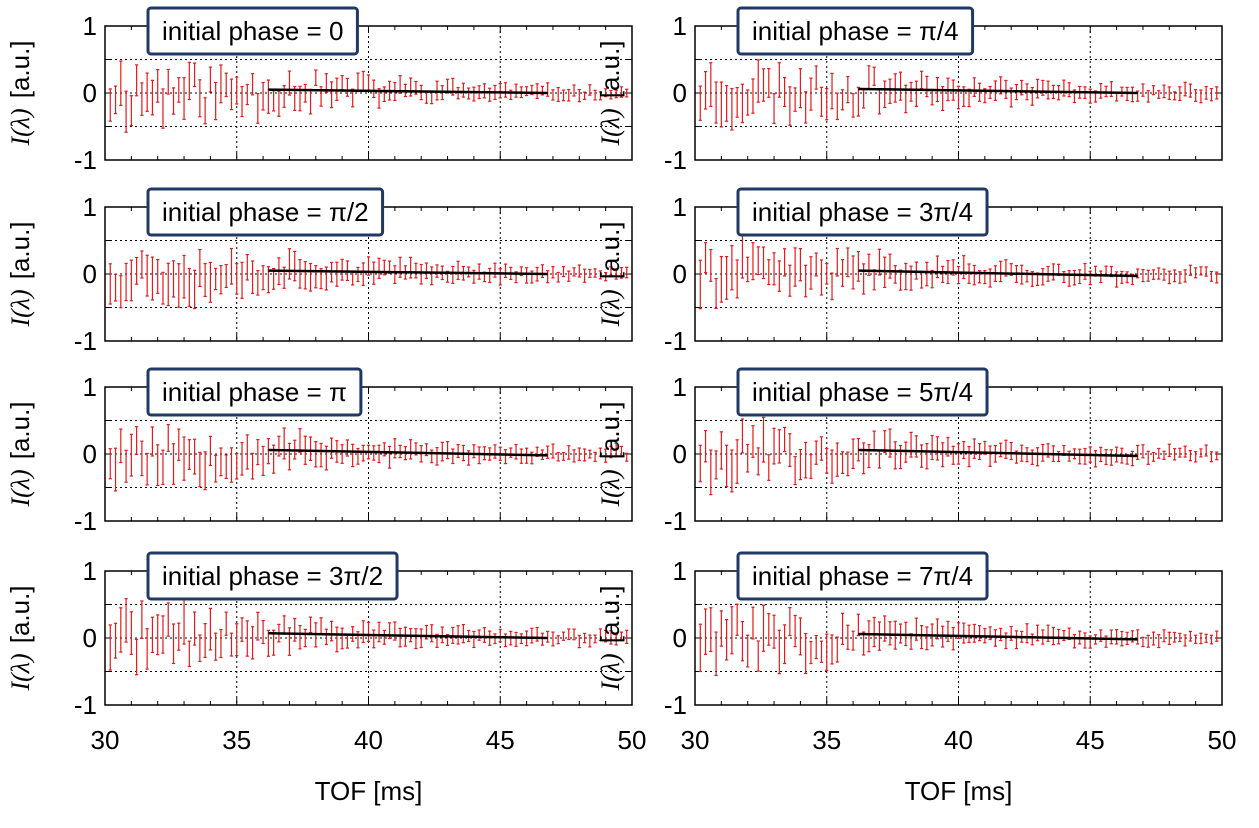 This screenshot has height=828, width=1259. I want to click on y-tick-label: -1, so click(675, 705).